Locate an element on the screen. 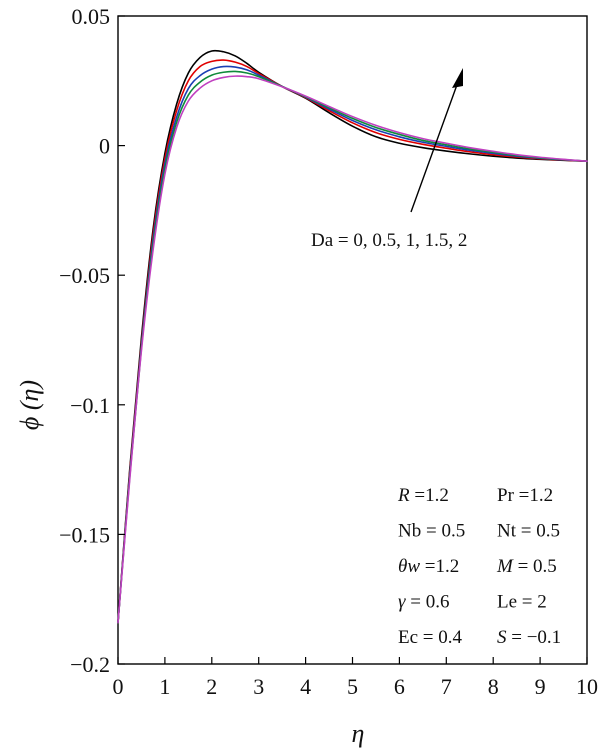  x-tick-label: 6 is located at coordinates (399, 686).